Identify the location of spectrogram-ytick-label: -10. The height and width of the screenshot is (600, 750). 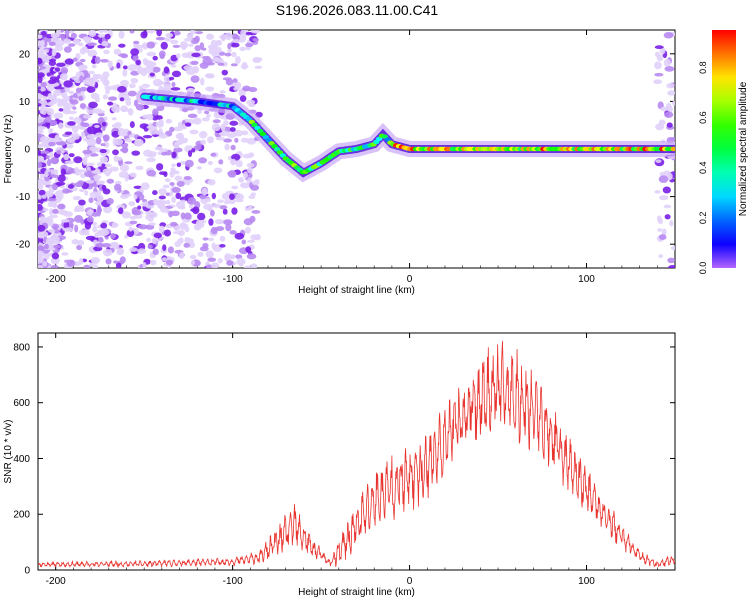
(23, 197).